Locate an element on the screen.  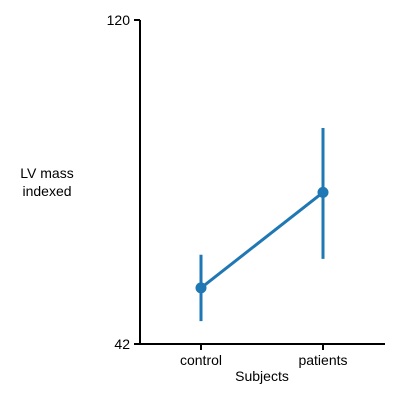
x-tick-label: patients is located at coordinates (322, 360).